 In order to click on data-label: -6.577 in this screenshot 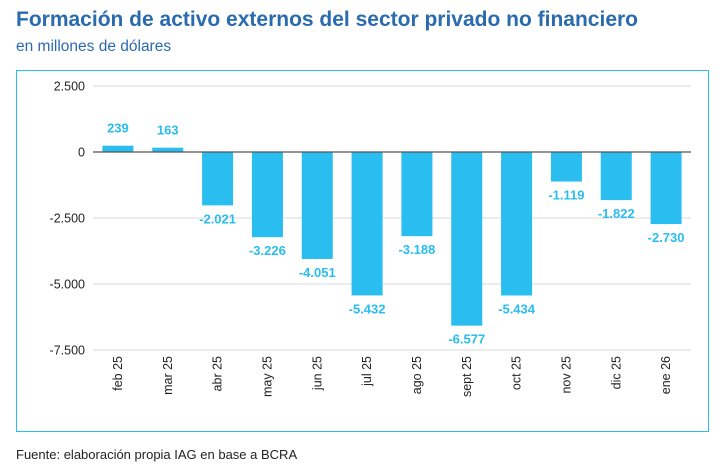, I will do `click(466, 339)`.